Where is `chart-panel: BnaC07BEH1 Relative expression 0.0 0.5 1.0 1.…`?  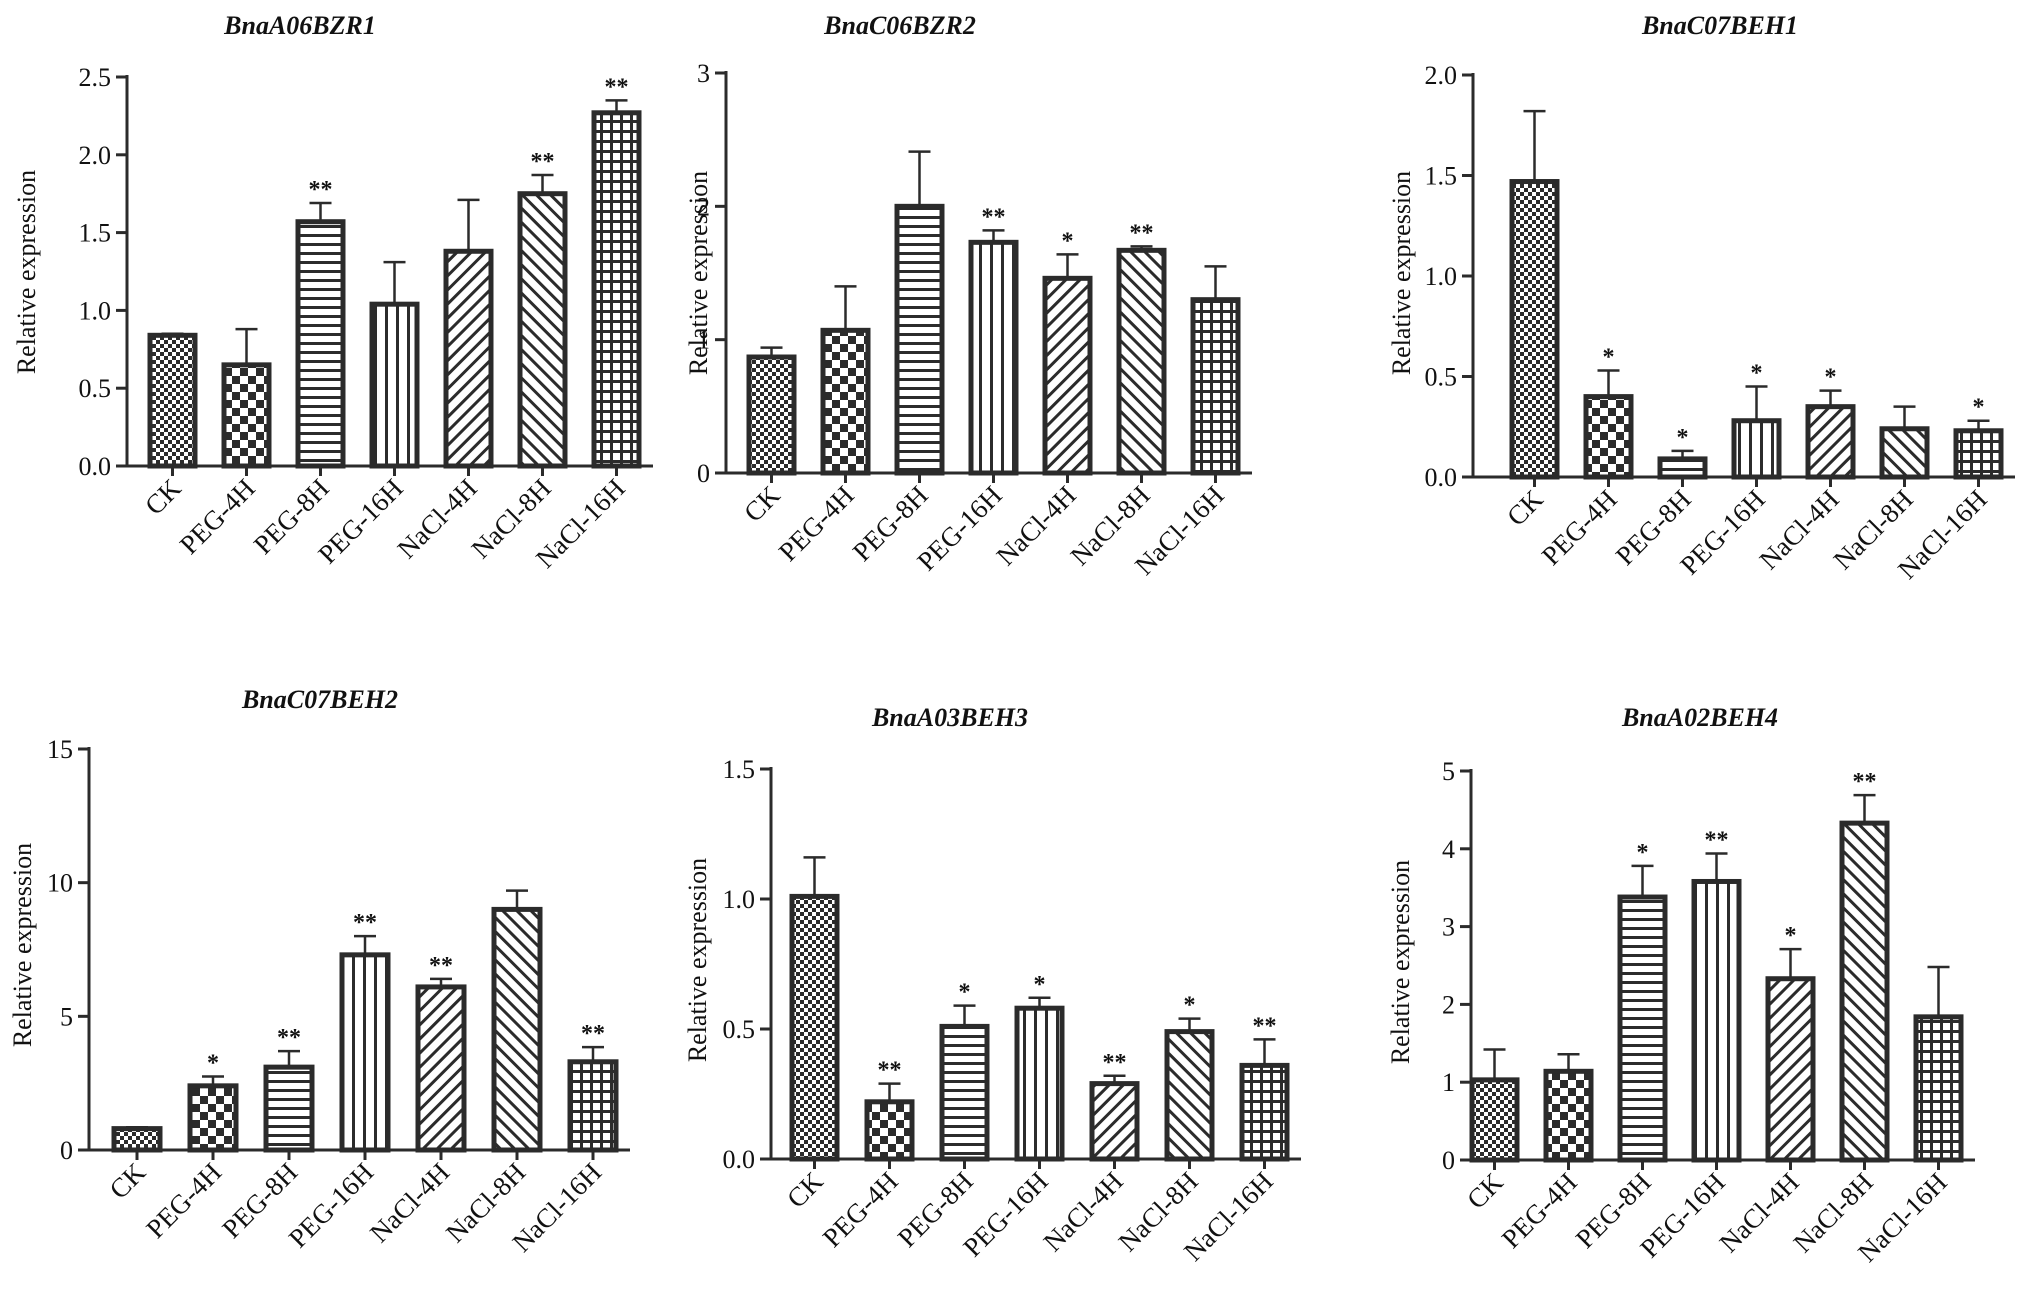
chart-panel: BnaC07BEH1 Relative expression 0.0 0.5 1.0 1.… is located at coordinates (1701, 298).